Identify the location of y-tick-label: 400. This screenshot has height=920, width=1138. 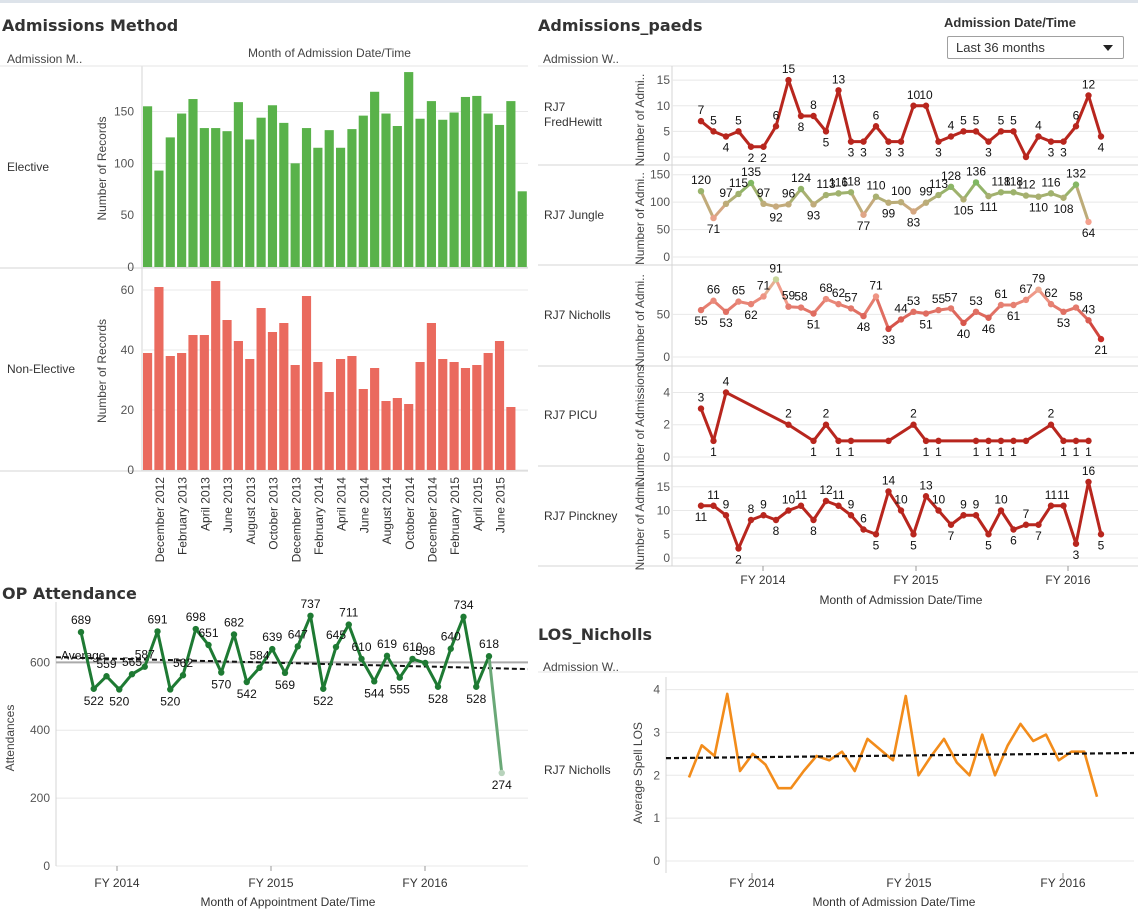
(40, 730).